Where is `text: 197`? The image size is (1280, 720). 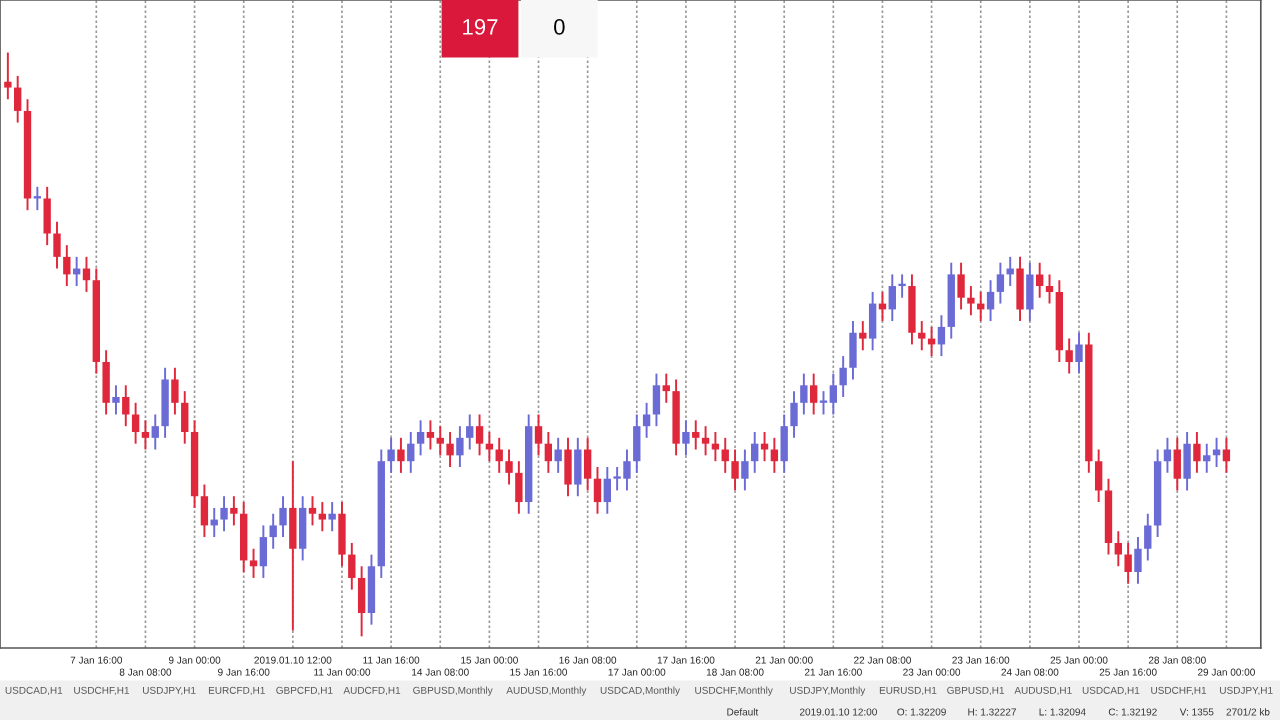 text: 197 is located at coordinates (480, 27).